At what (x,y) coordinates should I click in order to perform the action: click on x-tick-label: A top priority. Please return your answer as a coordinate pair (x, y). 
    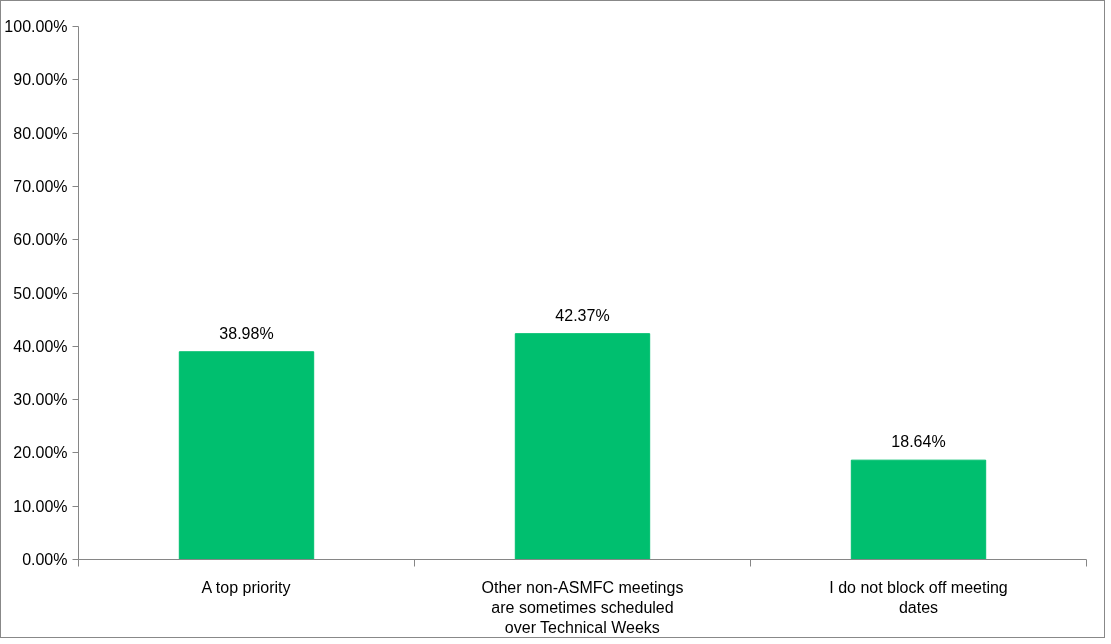
    Looking at the image, I should click on (246, 587).